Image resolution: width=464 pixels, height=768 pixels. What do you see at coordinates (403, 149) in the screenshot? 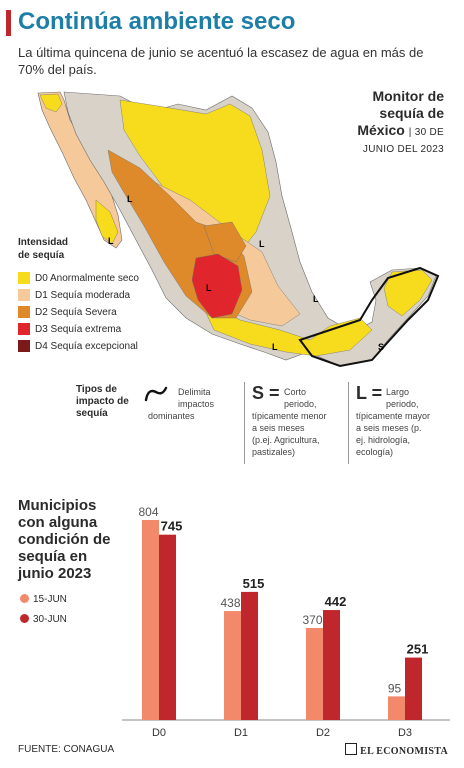
I see `monitor-date2: JUNIO DEL 2023` at bounding box center [403, 149].